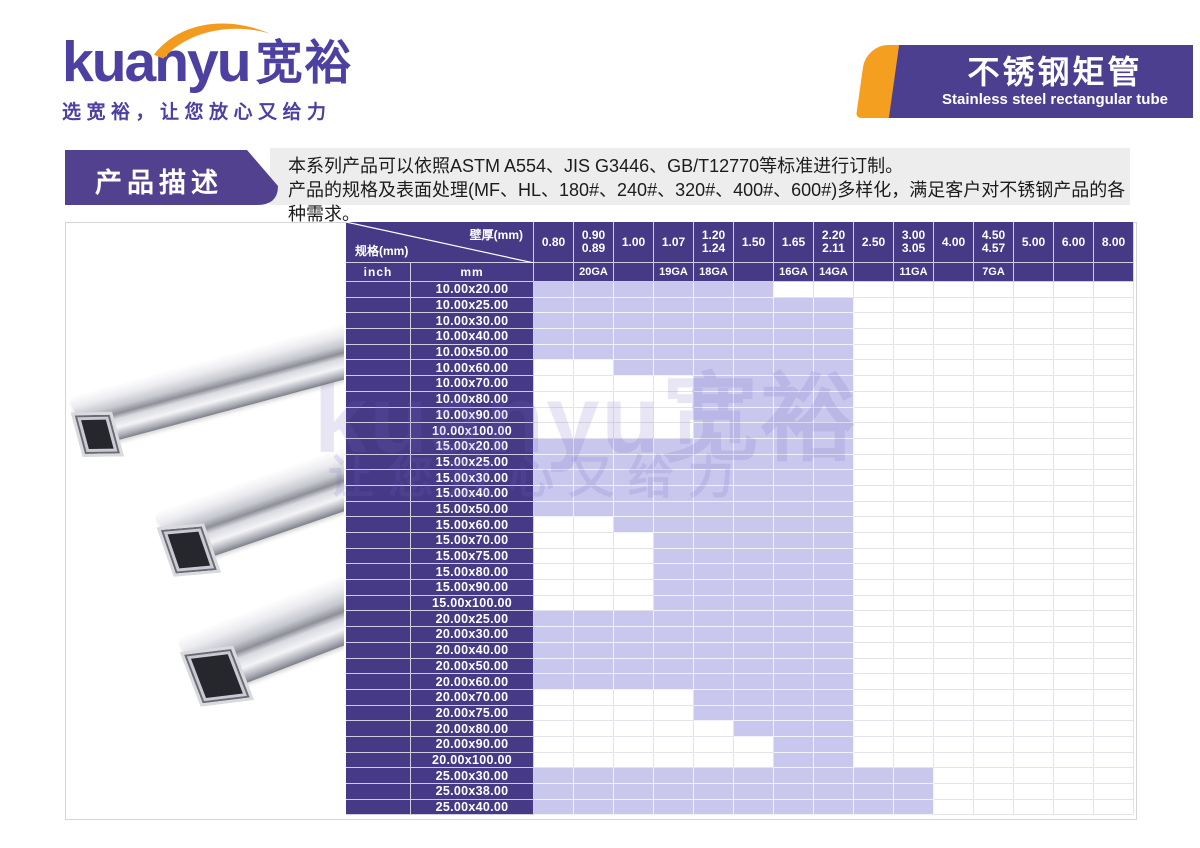 The width and height of the screenshot is (1200, 848). I want to click on size-row: 25.00x30.00, so click(740, 776).